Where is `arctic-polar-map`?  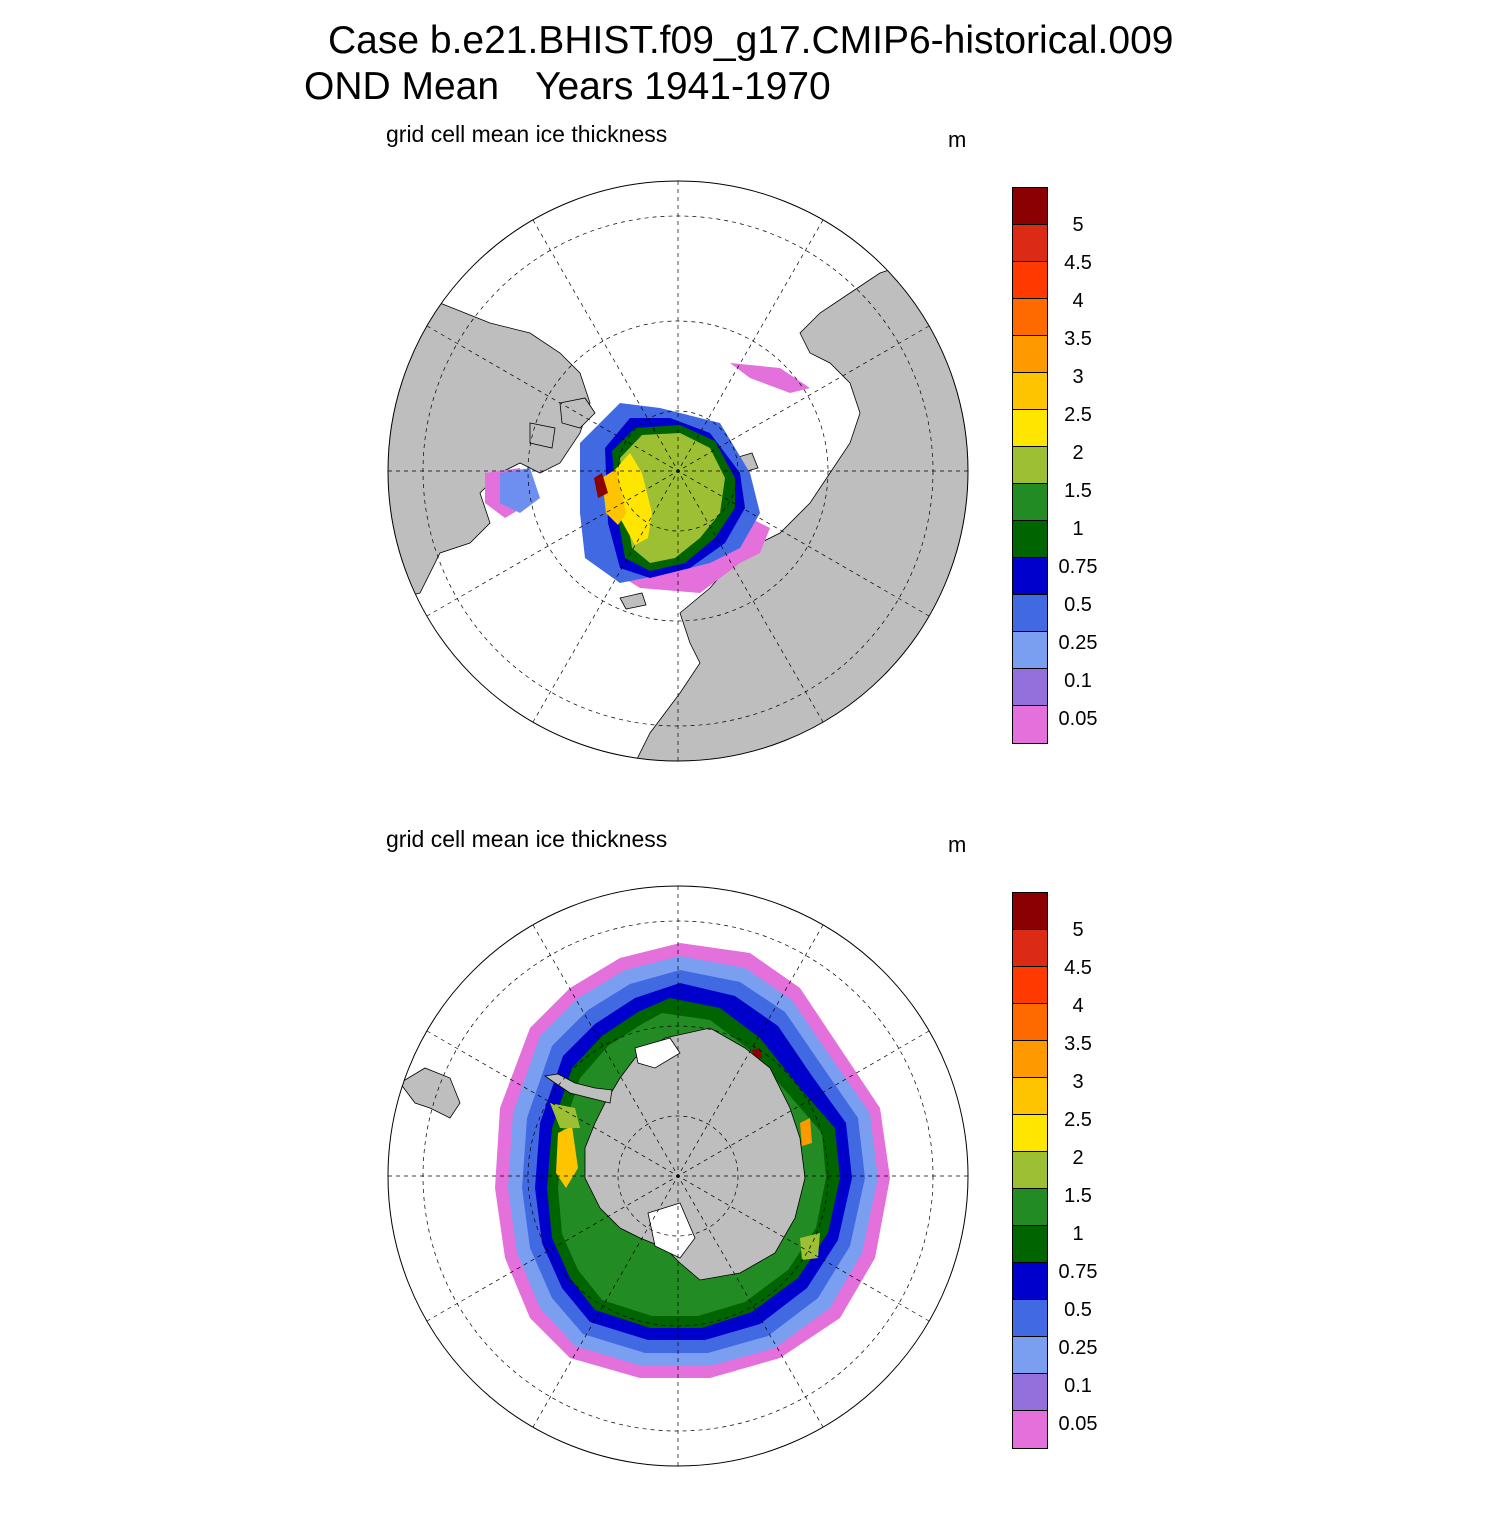
arctic-polar-map is located at coordinates (678, 471).